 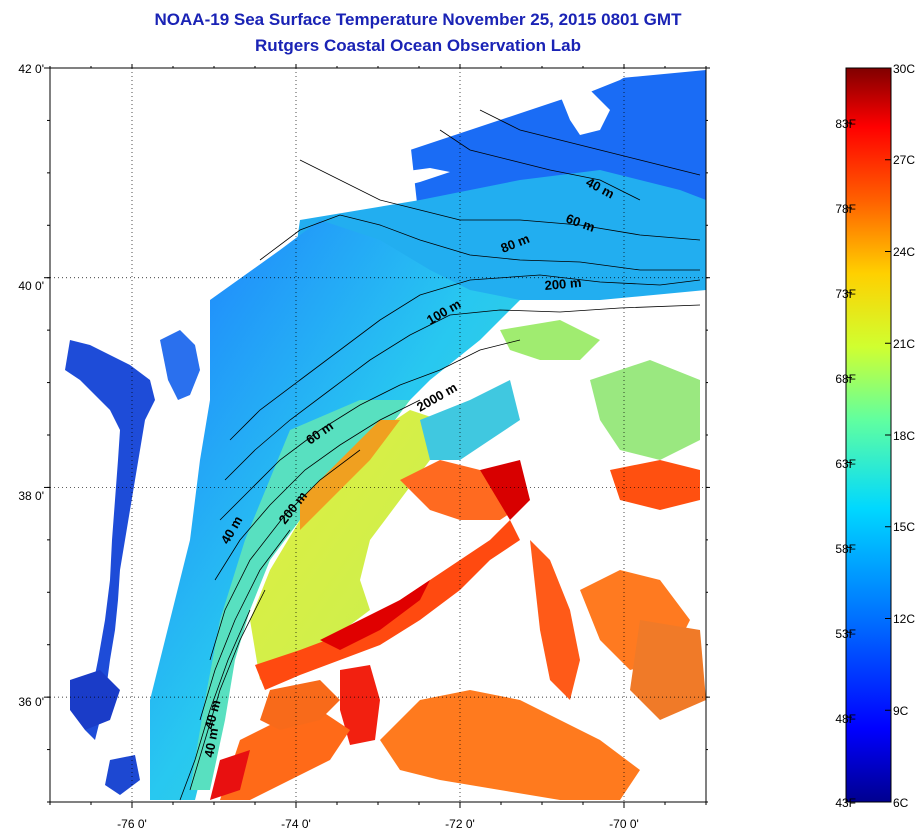 What do you see at coordinates (460, 824) in the screenshot?
I see `lon-label: -72 0'` at bounding box center [460, 824].